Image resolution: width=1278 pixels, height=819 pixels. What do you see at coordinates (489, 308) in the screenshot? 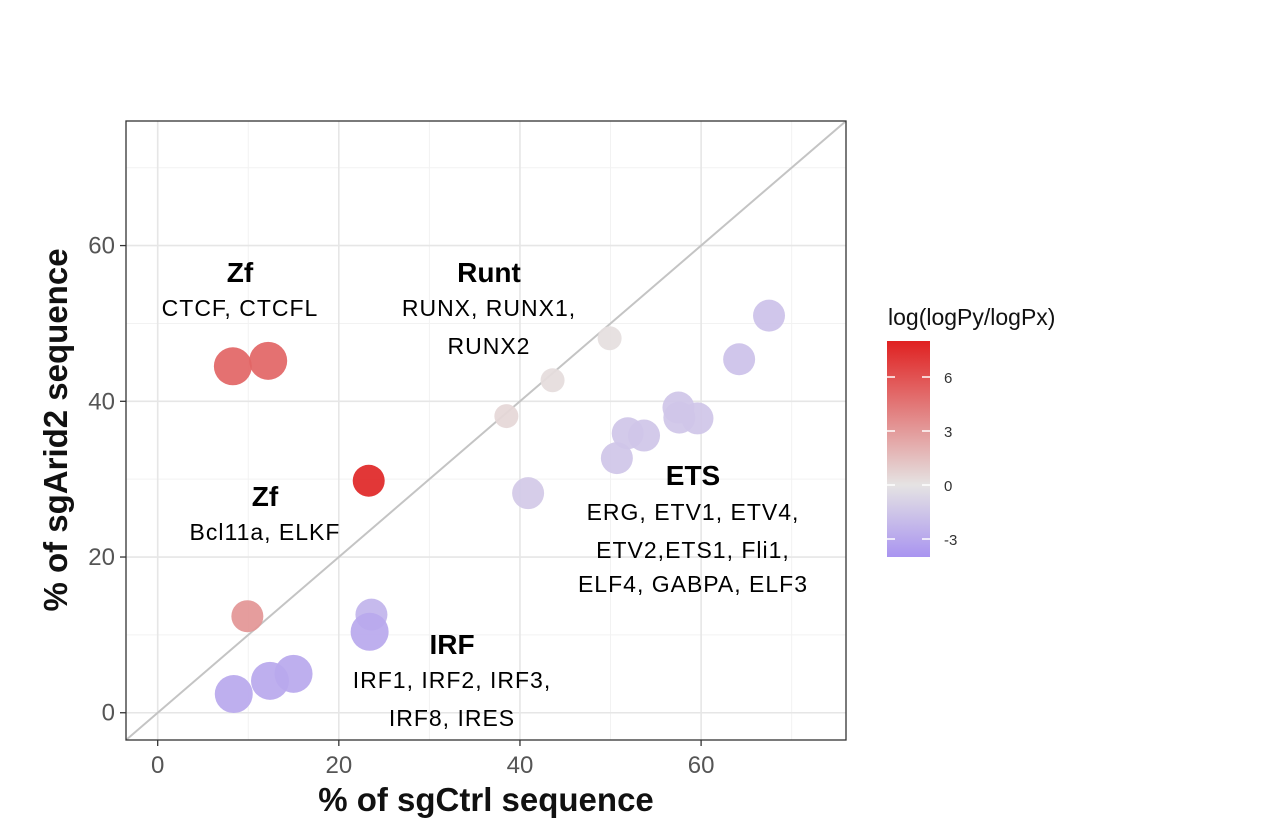
I see `annotation-runt-line: RUNX, RUNX1,` at bounding box center [489, 308].